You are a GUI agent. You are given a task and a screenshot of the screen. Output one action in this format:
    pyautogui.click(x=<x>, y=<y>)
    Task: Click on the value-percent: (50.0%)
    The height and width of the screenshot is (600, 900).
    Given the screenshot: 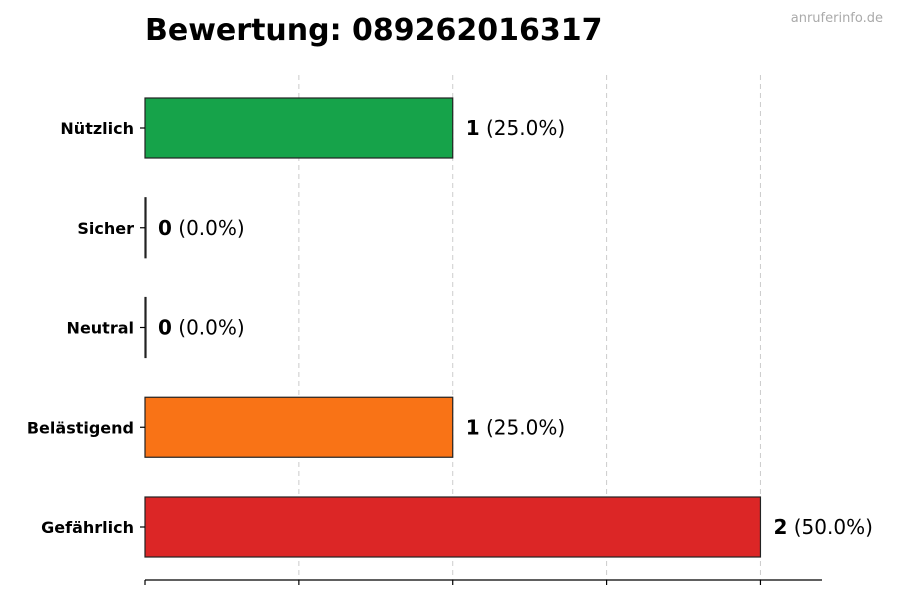 What is the action you would take?
    pyautogui.click(x=830, y=527)
    